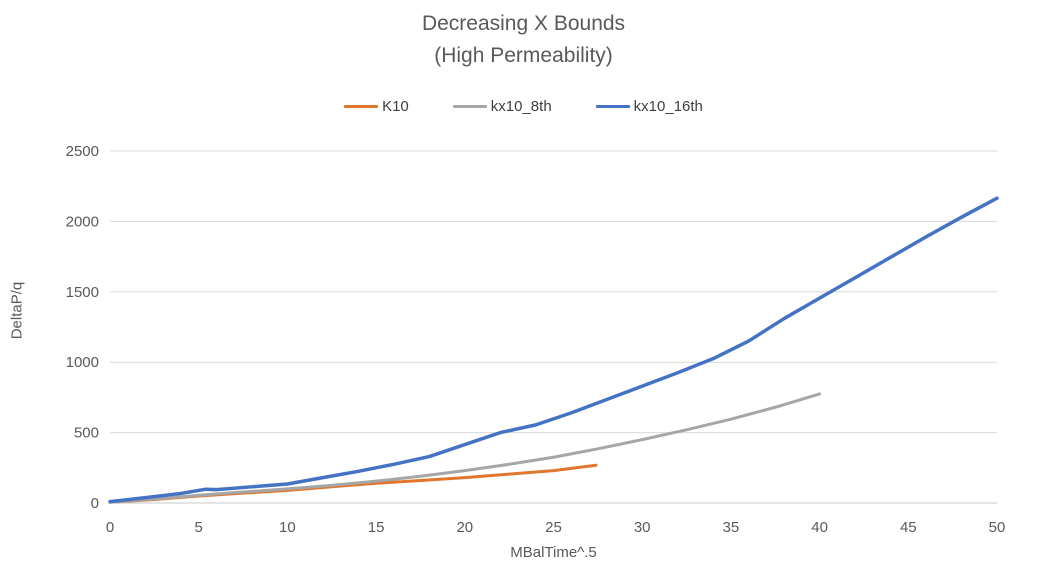  I want to click on x-tick-label: 35, so click(731, 527).